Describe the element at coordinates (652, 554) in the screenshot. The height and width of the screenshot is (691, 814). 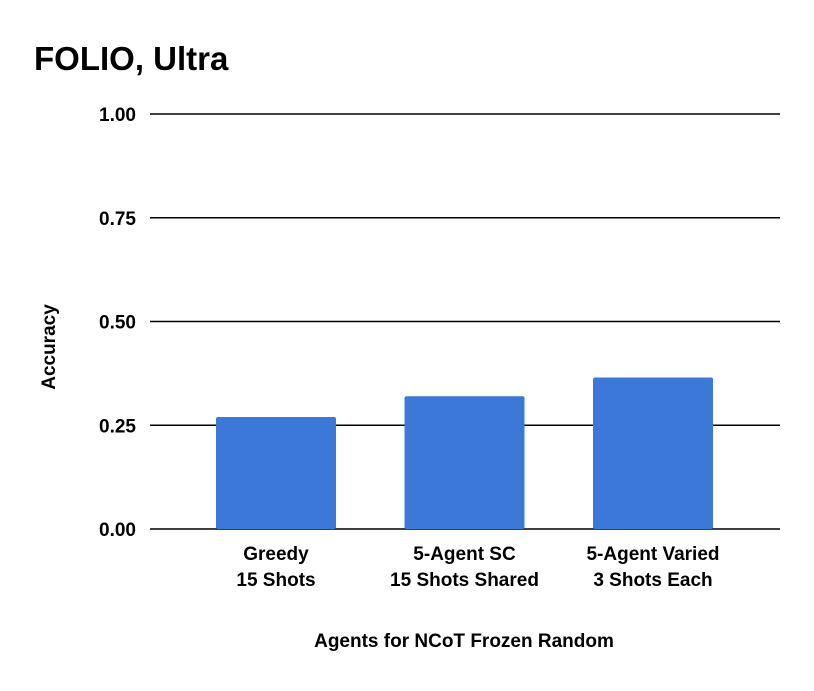
I see `x-tick-label: 5-Agent Varied` at that location.